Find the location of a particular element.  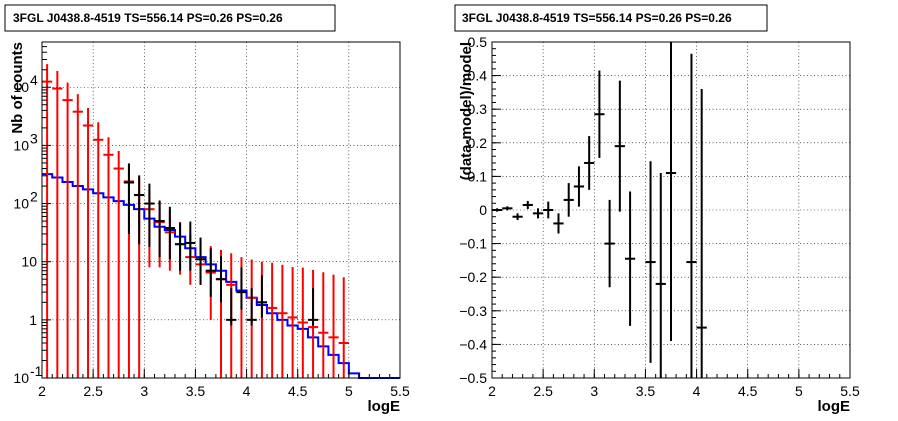

right-y-tick-label: −0.2 is located at coordinates (473, 277).